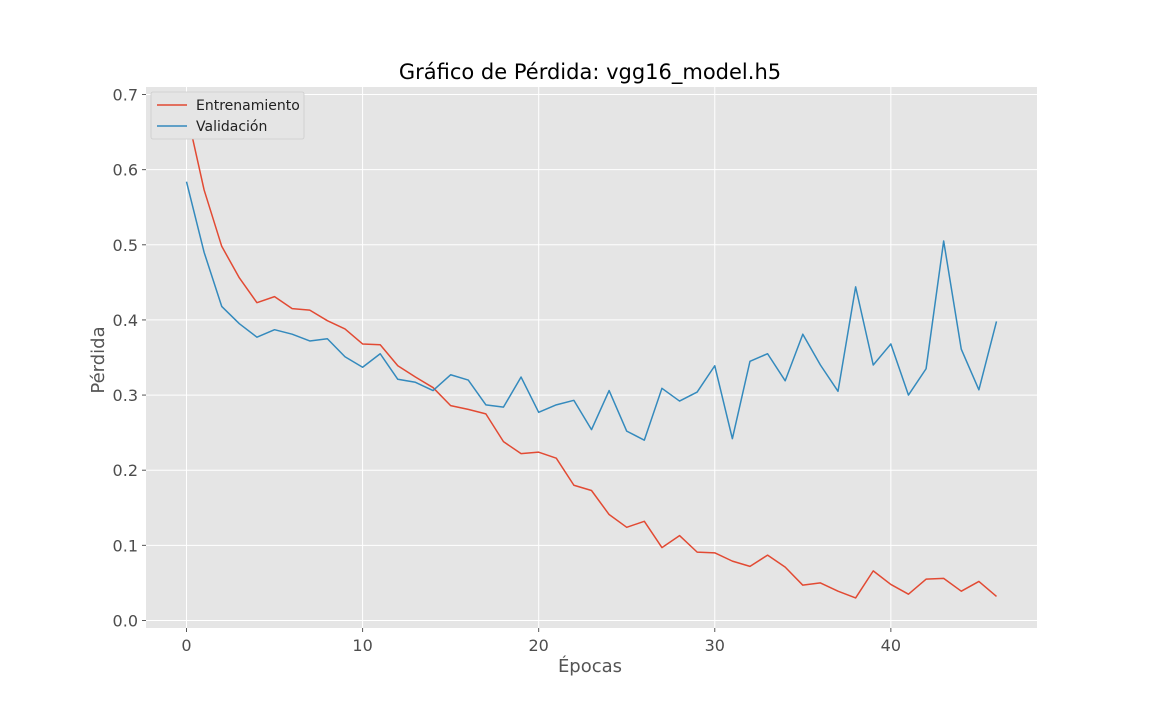  What do you see at coordinates (125, 545) in the screenshot?
I see `y-tick-label: 0.1` at bounding box center [125, 545].